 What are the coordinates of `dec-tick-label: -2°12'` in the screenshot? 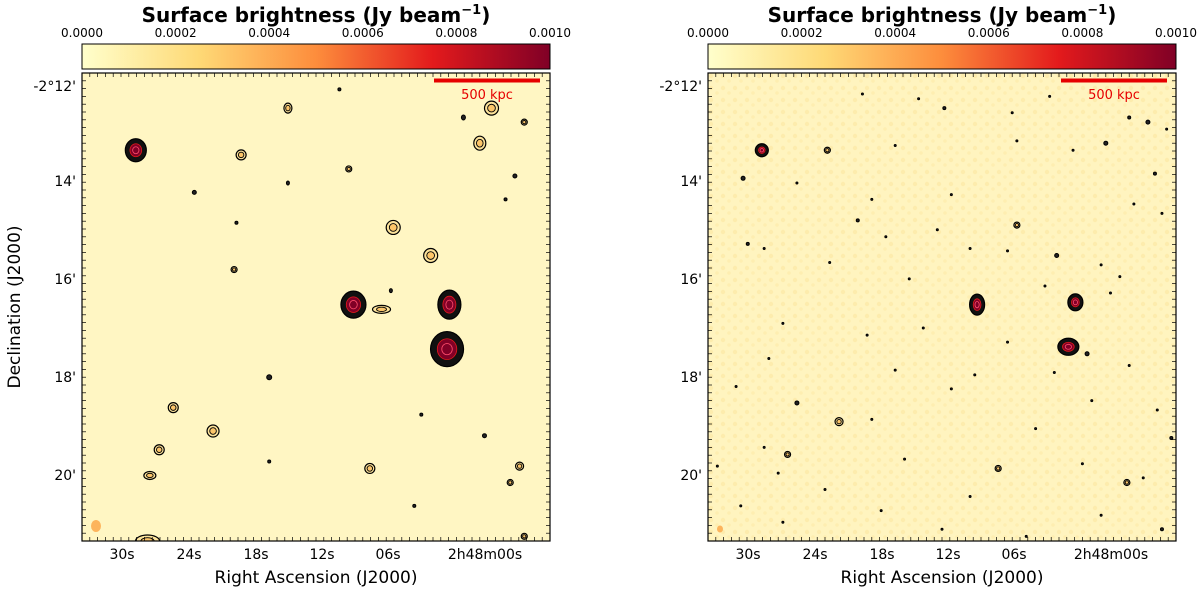 It's located at (54, 87).